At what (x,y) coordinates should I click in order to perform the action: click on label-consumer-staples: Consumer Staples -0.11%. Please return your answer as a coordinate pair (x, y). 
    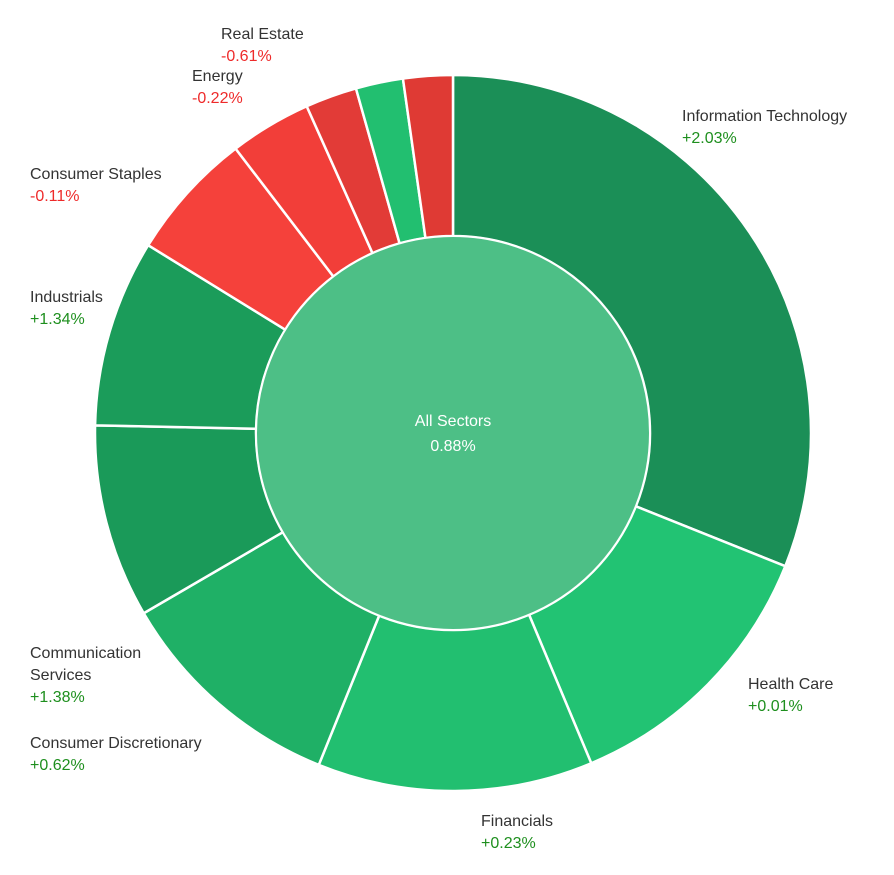
    Looking at the image, I should click on (96, 186).